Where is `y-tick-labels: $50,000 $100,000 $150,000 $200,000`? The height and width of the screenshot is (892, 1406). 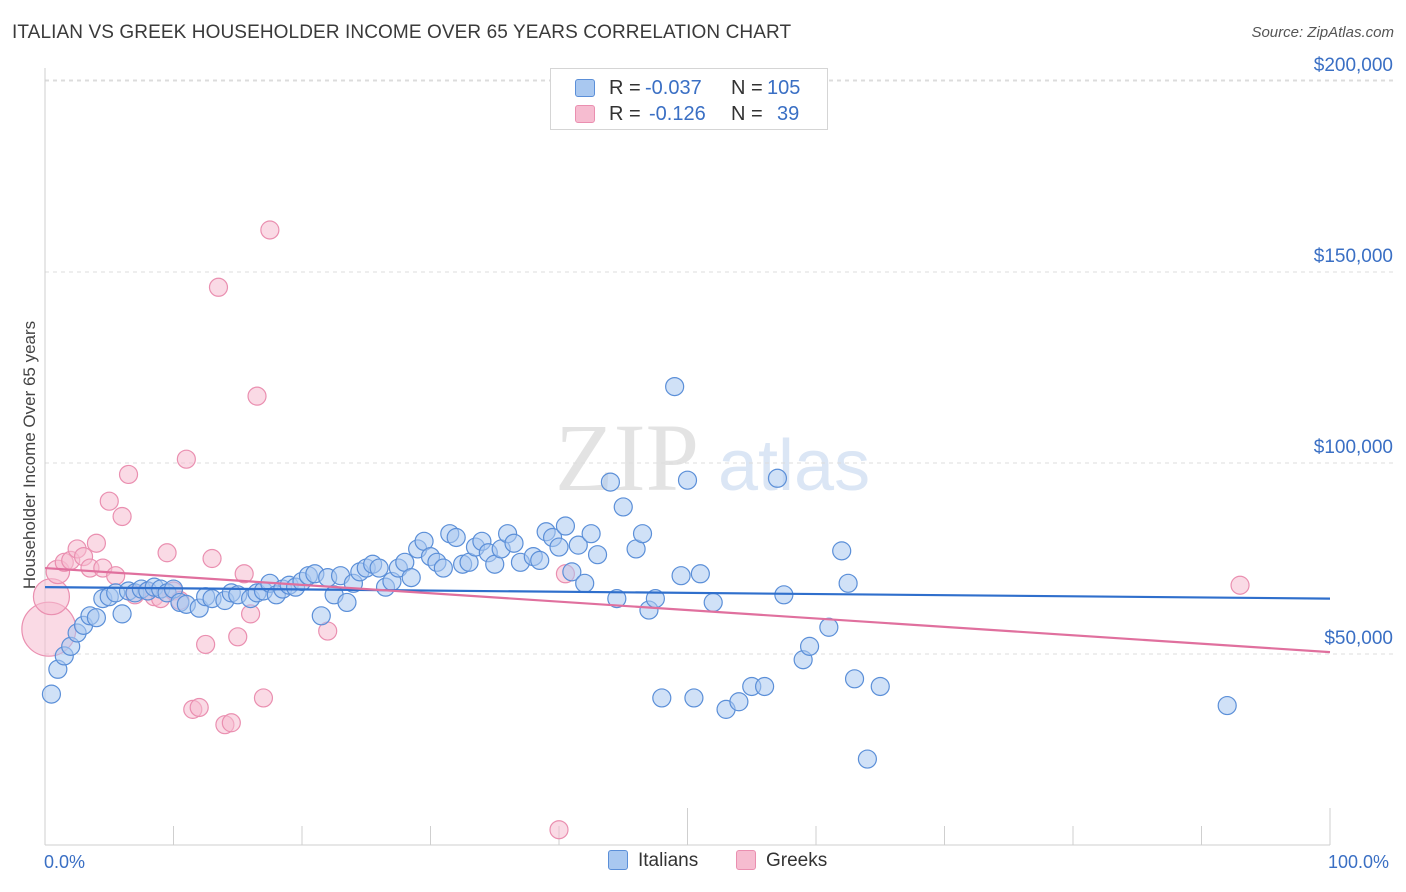
y-tick-labels: $50,000 $100,000 $150,000 $200,000 is located at coordinates (1353, 352).